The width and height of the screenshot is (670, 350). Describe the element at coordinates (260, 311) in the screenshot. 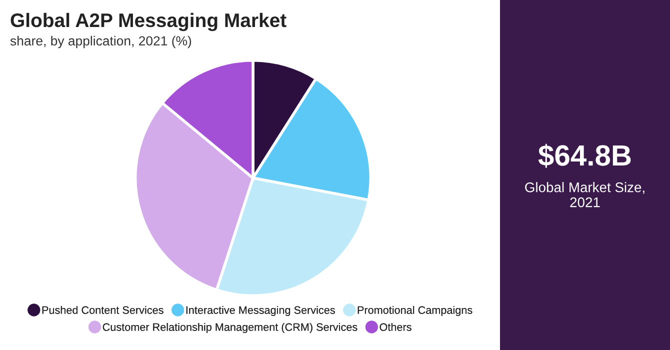

I see `legend-label: Interactive Messaging Services` at that location.